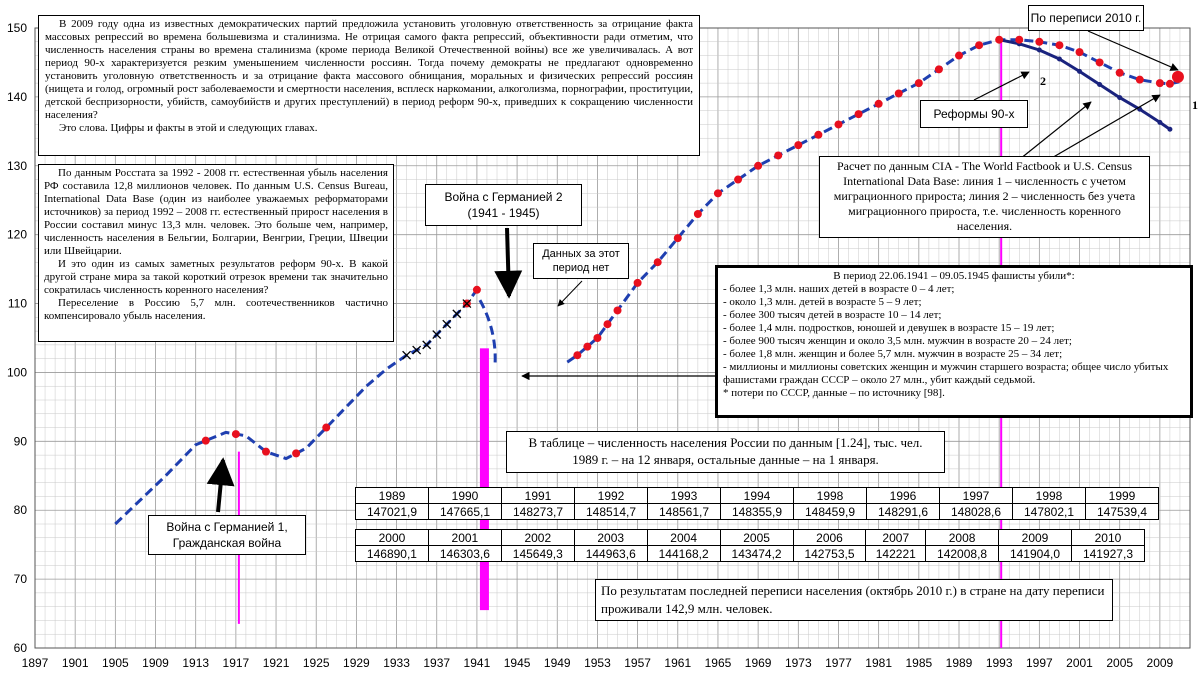 The image size is (1202, 680). Describe the element at coordinates (758, 663) in the screenshot. I see `x-tick-label: 1969` at that location.